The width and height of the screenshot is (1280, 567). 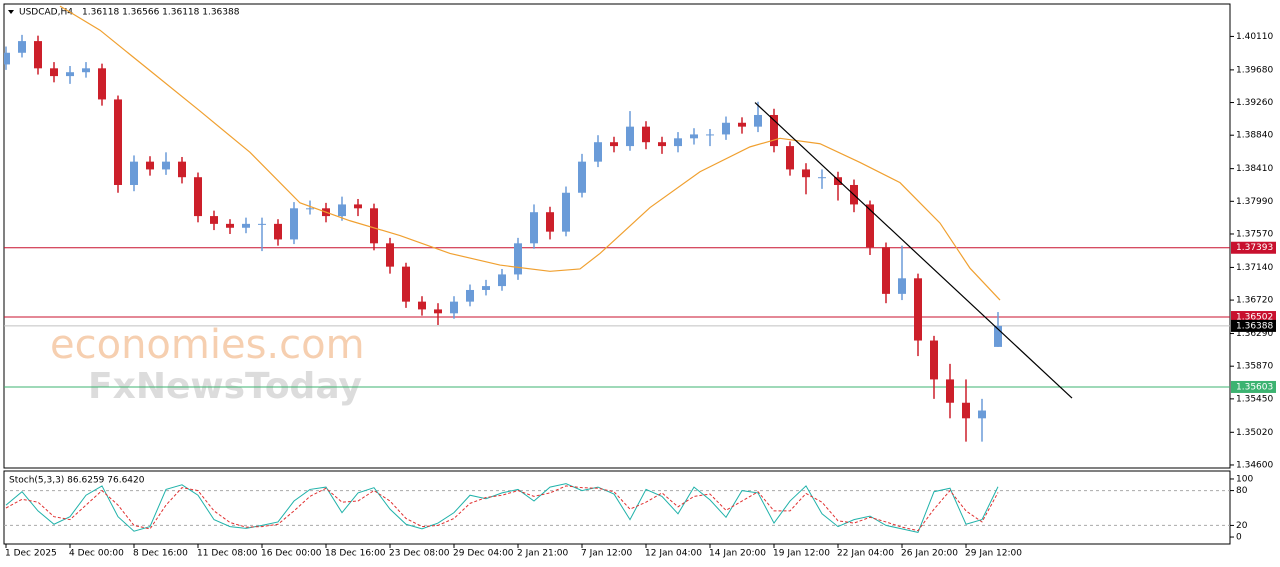 What do you see at coordinates (1242, 491) in the screenshot?
I see `y-tick-label: 80` at bounding box center [1242, 491].